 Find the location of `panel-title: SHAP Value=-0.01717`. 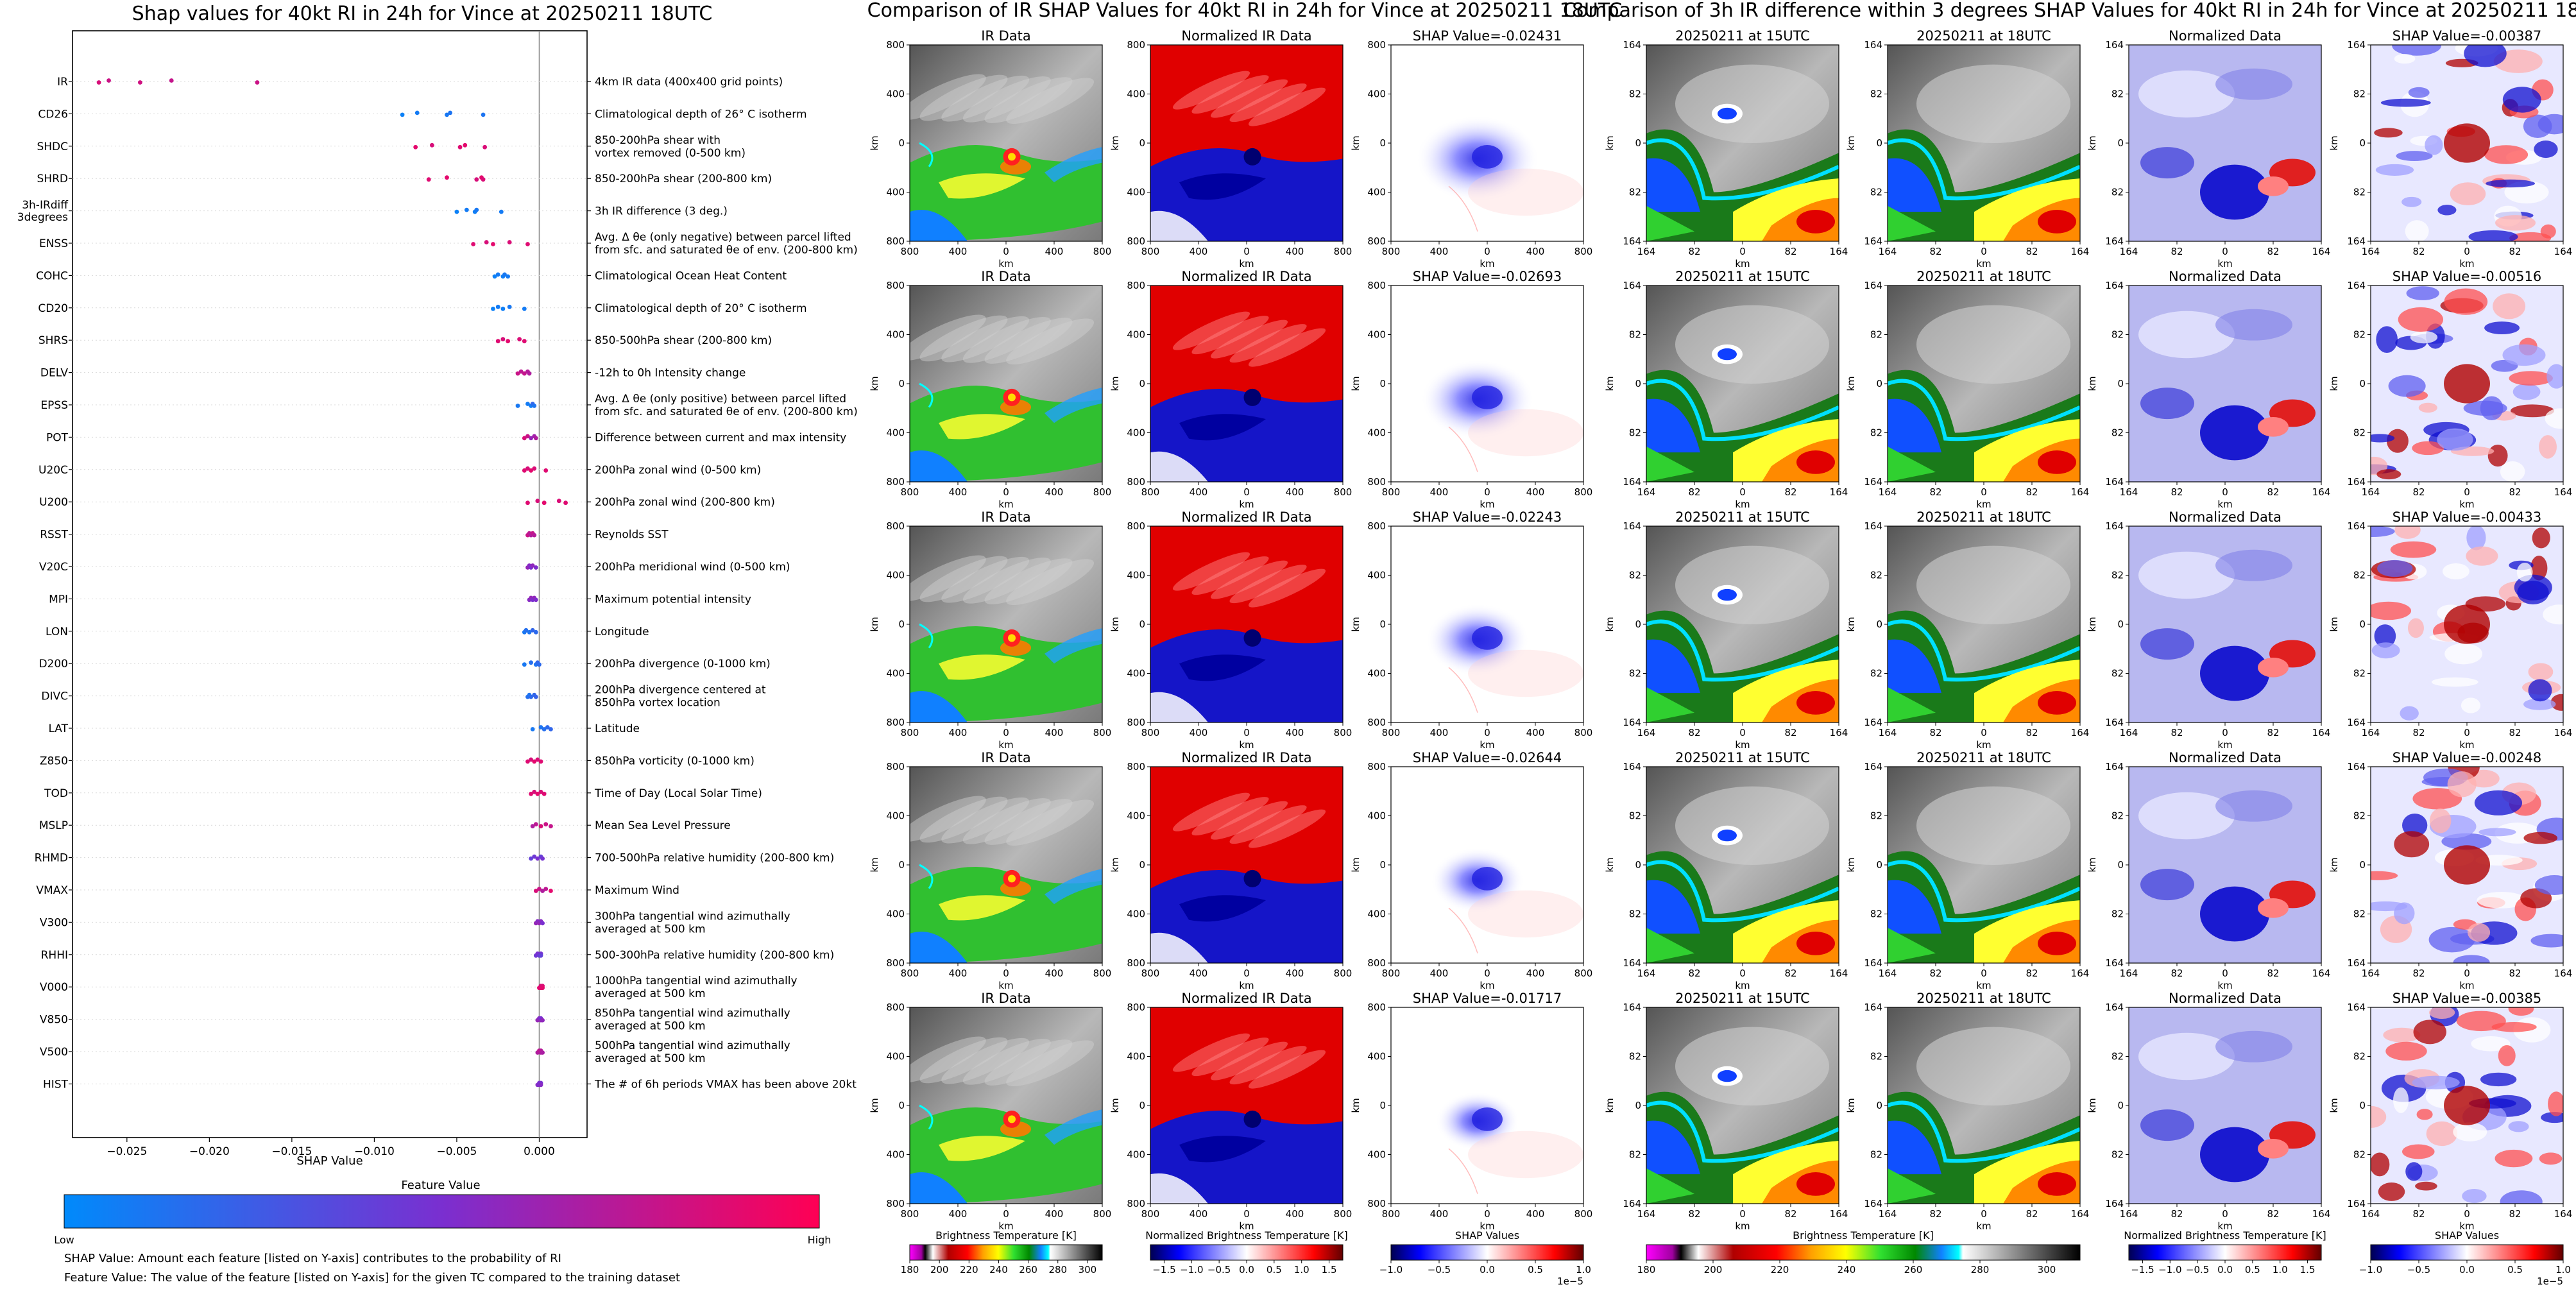

panel-title: SHAP Value=-0.01717 is located at coordinates (1487, 998).